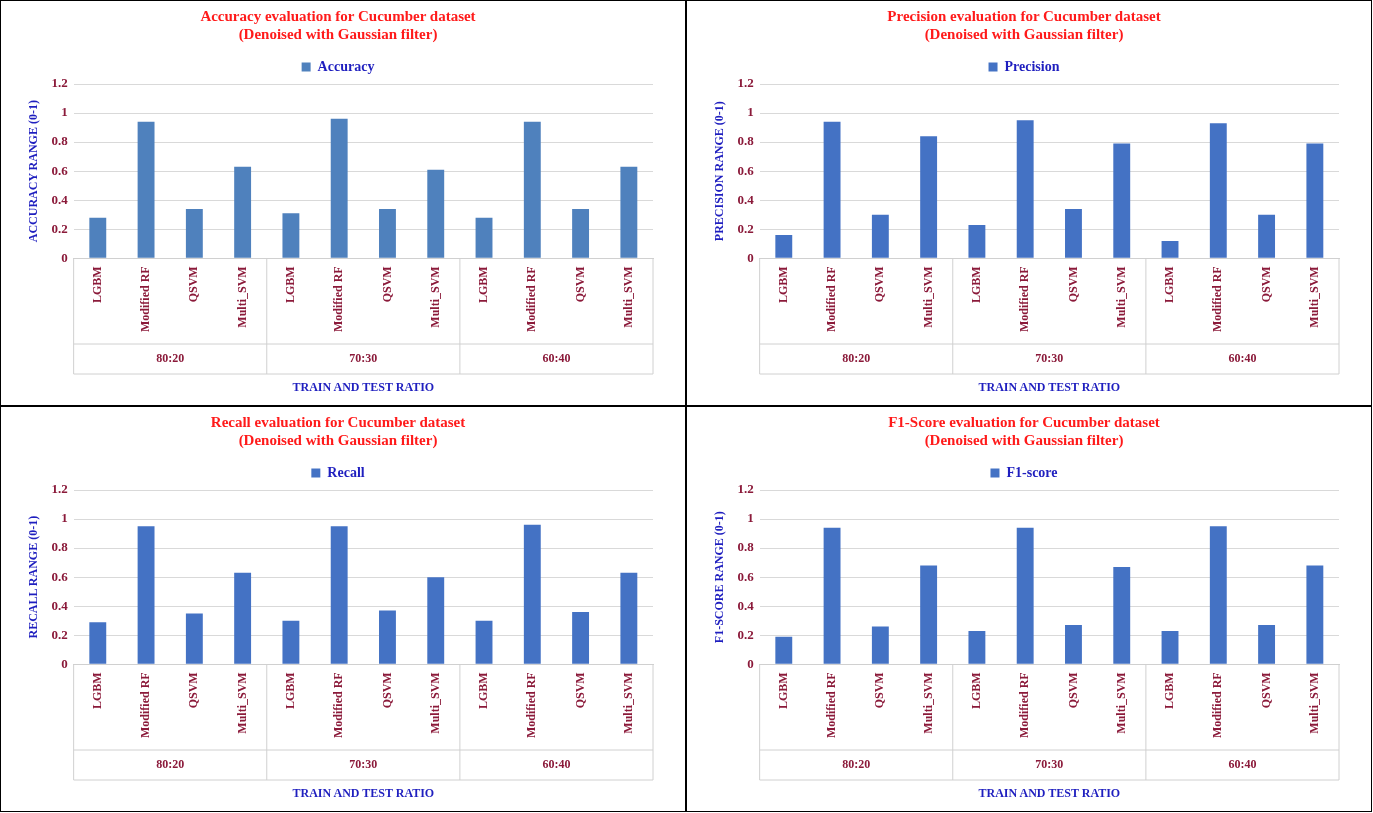  Describe the element at coordinates (1024, 15) in the screenshot. I see `chart-title: Precision evaluation for Cucumber dataset` at that location.